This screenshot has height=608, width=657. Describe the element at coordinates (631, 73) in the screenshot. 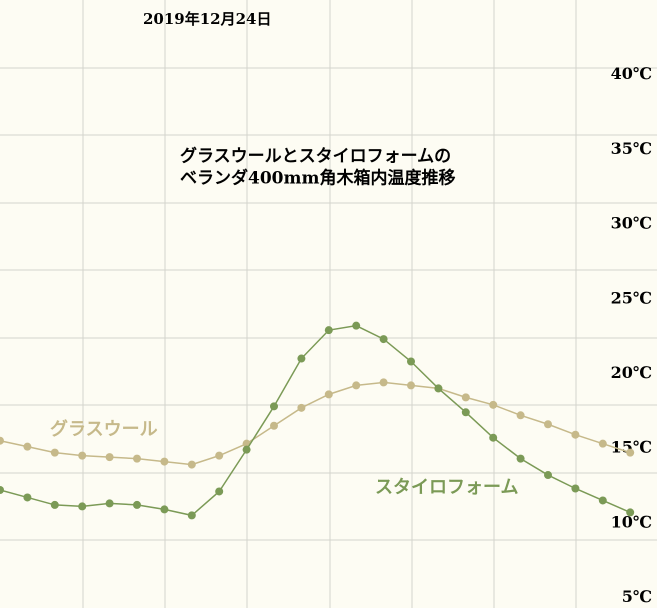

I see `y-tick-label: 40℃` at that location.